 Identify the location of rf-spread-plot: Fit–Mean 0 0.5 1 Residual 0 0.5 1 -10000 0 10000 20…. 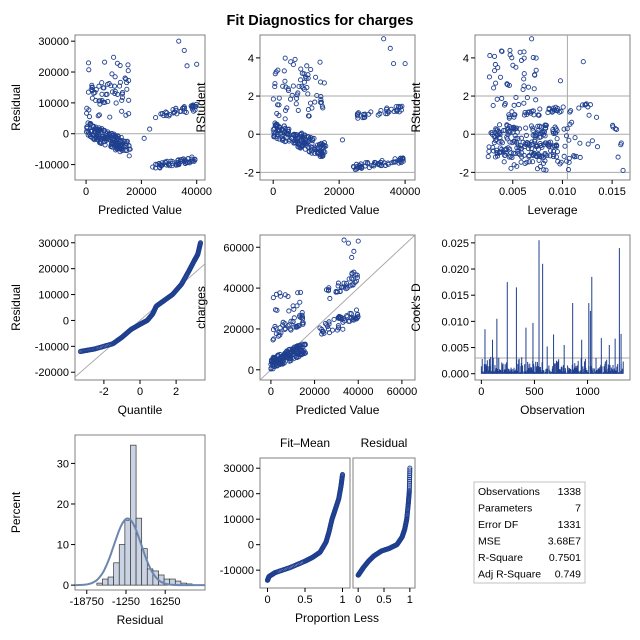
(318, 530).